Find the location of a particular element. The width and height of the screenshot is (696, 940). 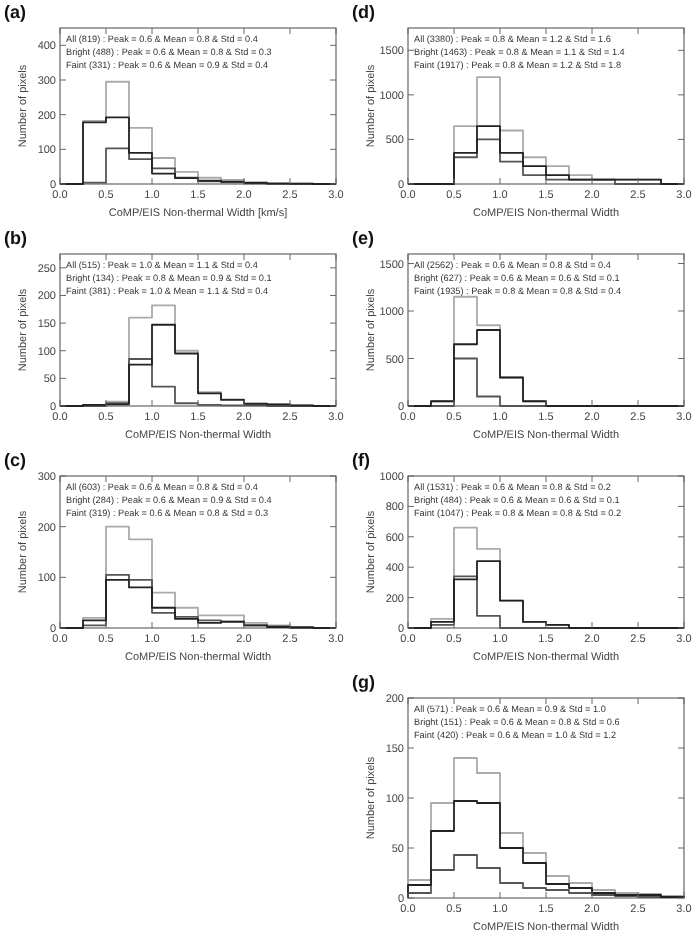

chart-title: (d) is located at coordinates (363, 12).